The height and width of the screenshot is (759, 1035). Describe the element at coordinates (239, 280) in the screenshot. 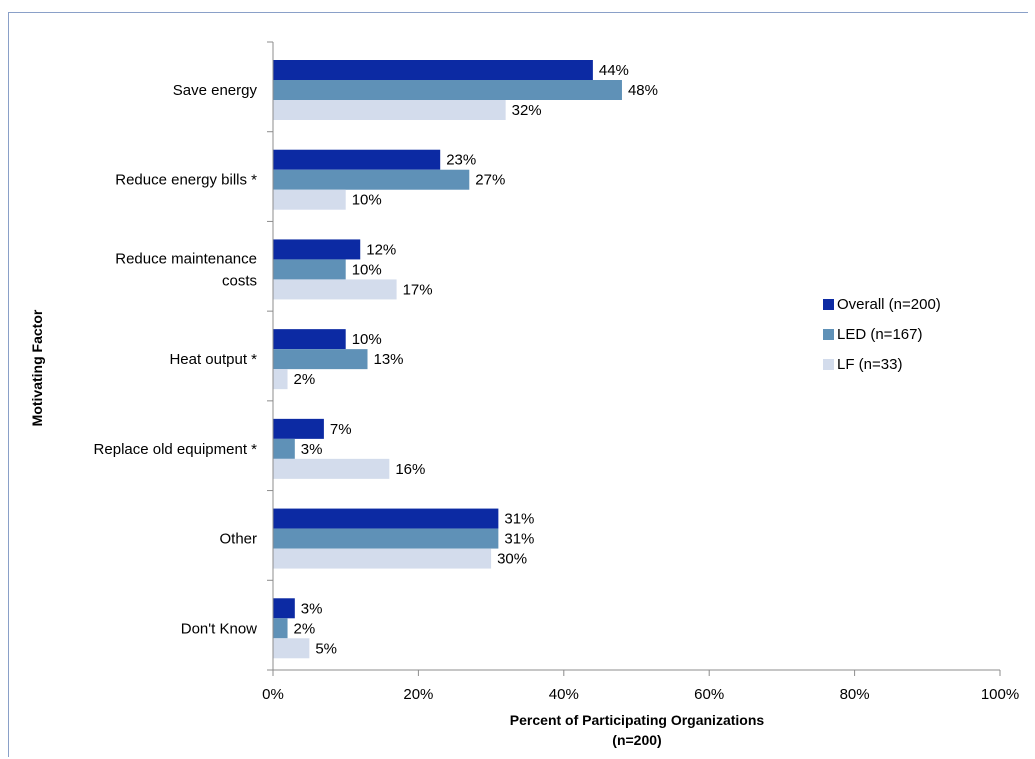

I see `category-label-2-1: costs` at that location.